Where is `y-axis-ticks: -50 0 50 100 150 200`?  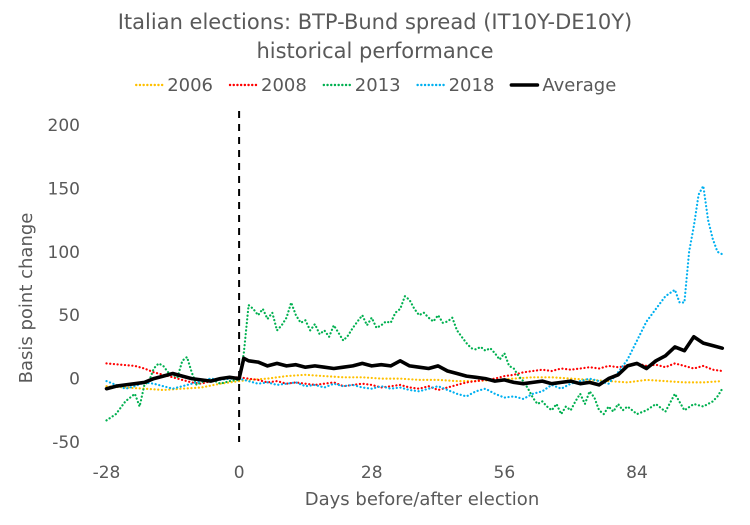
y-axis-ticks: -50 0 50 100 150 200 is located at coordinates (64, 284).